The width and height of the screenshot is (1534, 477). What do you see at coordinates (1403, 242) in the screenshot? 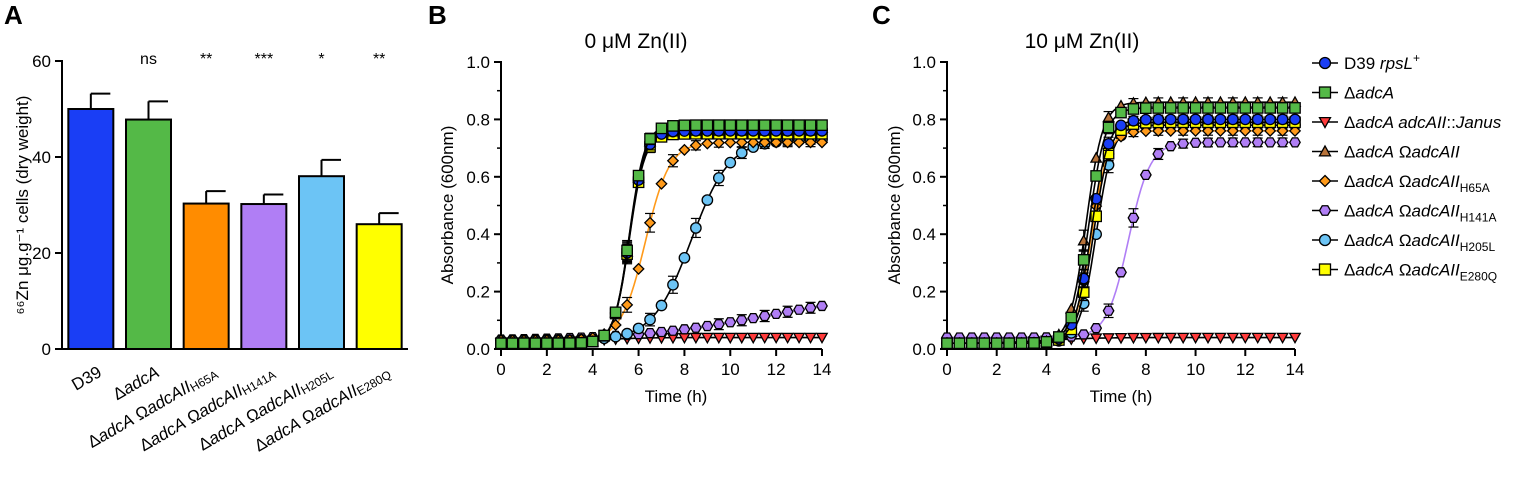
I see `legend-item: ΔadcA ΩadcAIIH205L` at bounding box center [1403, 242].